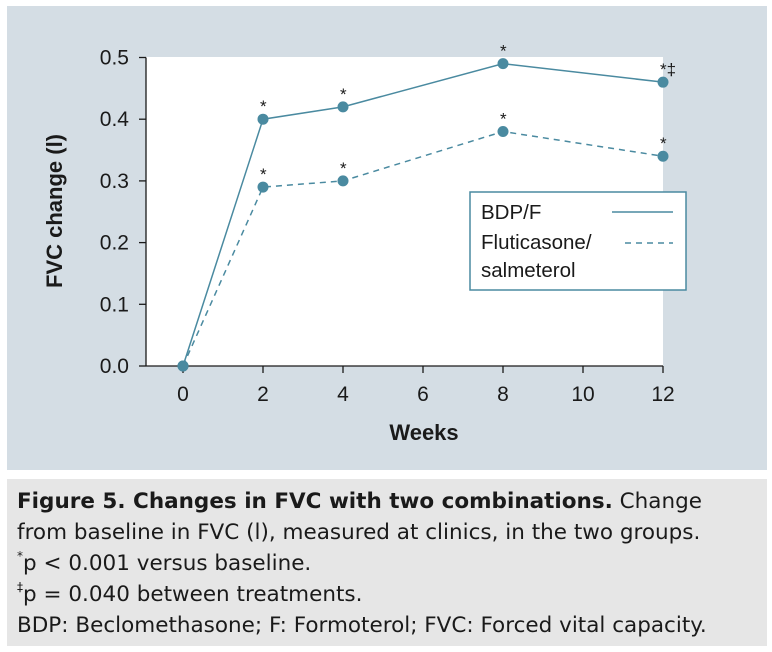 This screenshot has height=652, width=772. Describe the element at coordinates (54, 211) in the screenshot. I see `y-axis-title: FVC change (l)` at that location.